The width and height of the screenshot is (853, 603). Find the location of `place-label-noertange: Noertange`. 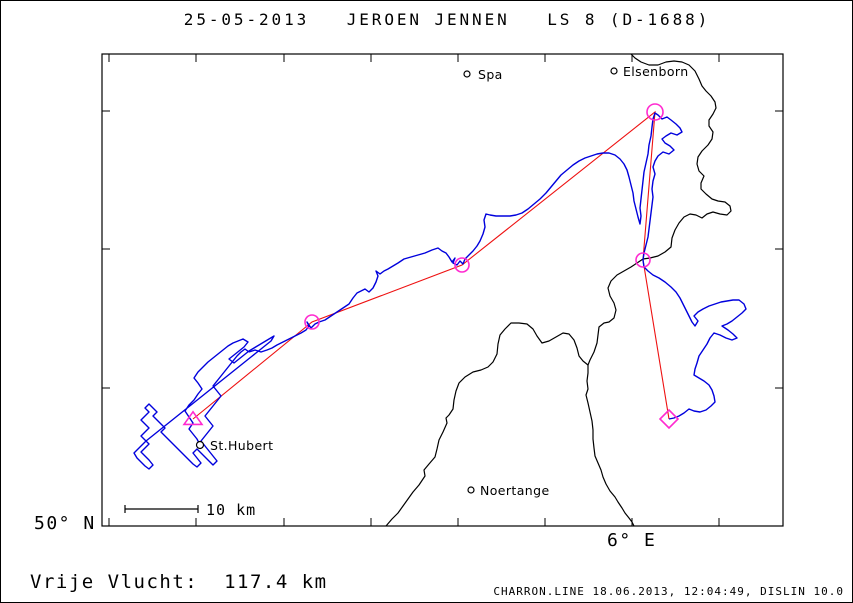

place-label-noertange: Noertange is located at coordinates (515, 490).